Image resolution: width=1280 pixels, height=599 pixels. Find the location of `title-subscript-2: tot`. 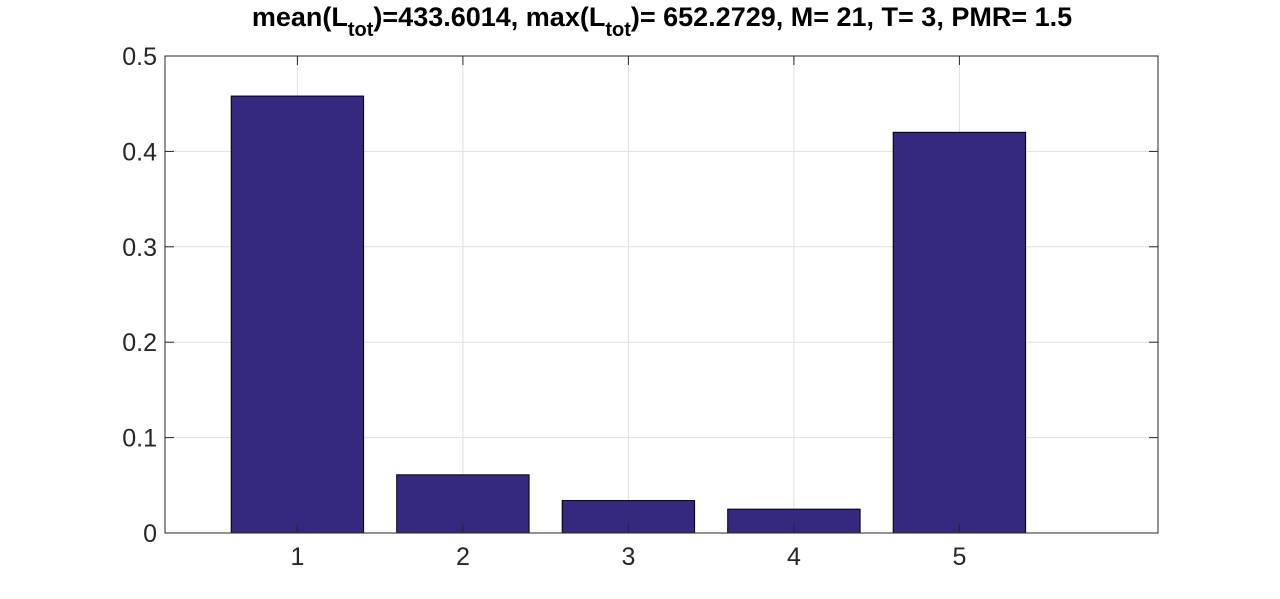

title-subscript-2: tot is located at coordinates (618, 30).